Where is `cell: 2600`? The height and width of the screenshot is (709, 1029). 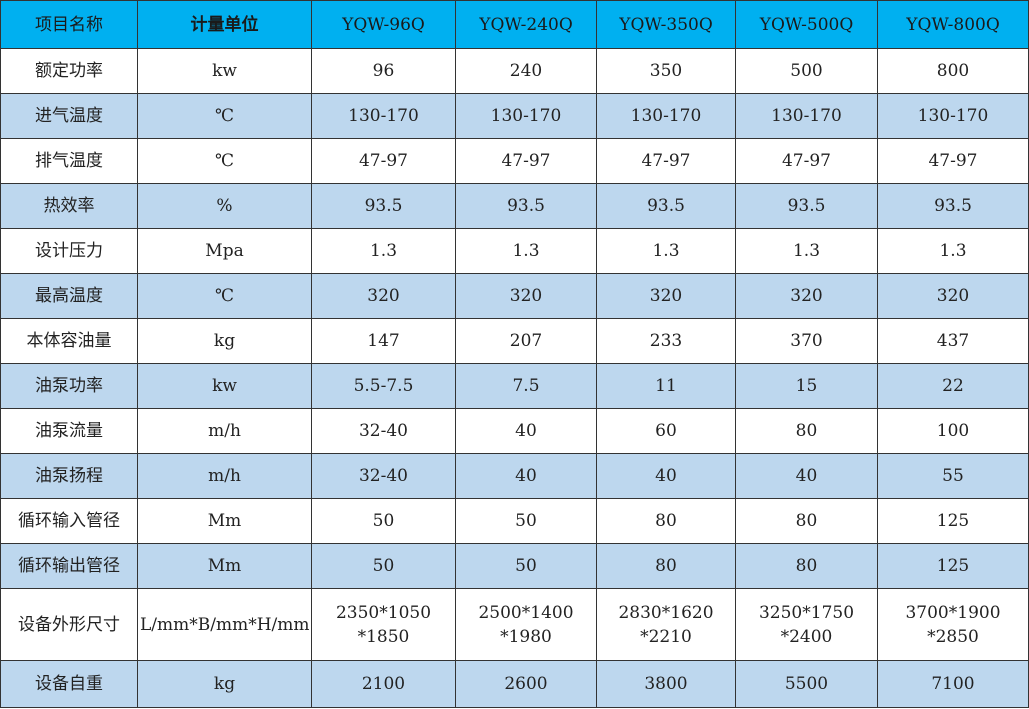 cell: 2600 is located at coordinates (526, 684).